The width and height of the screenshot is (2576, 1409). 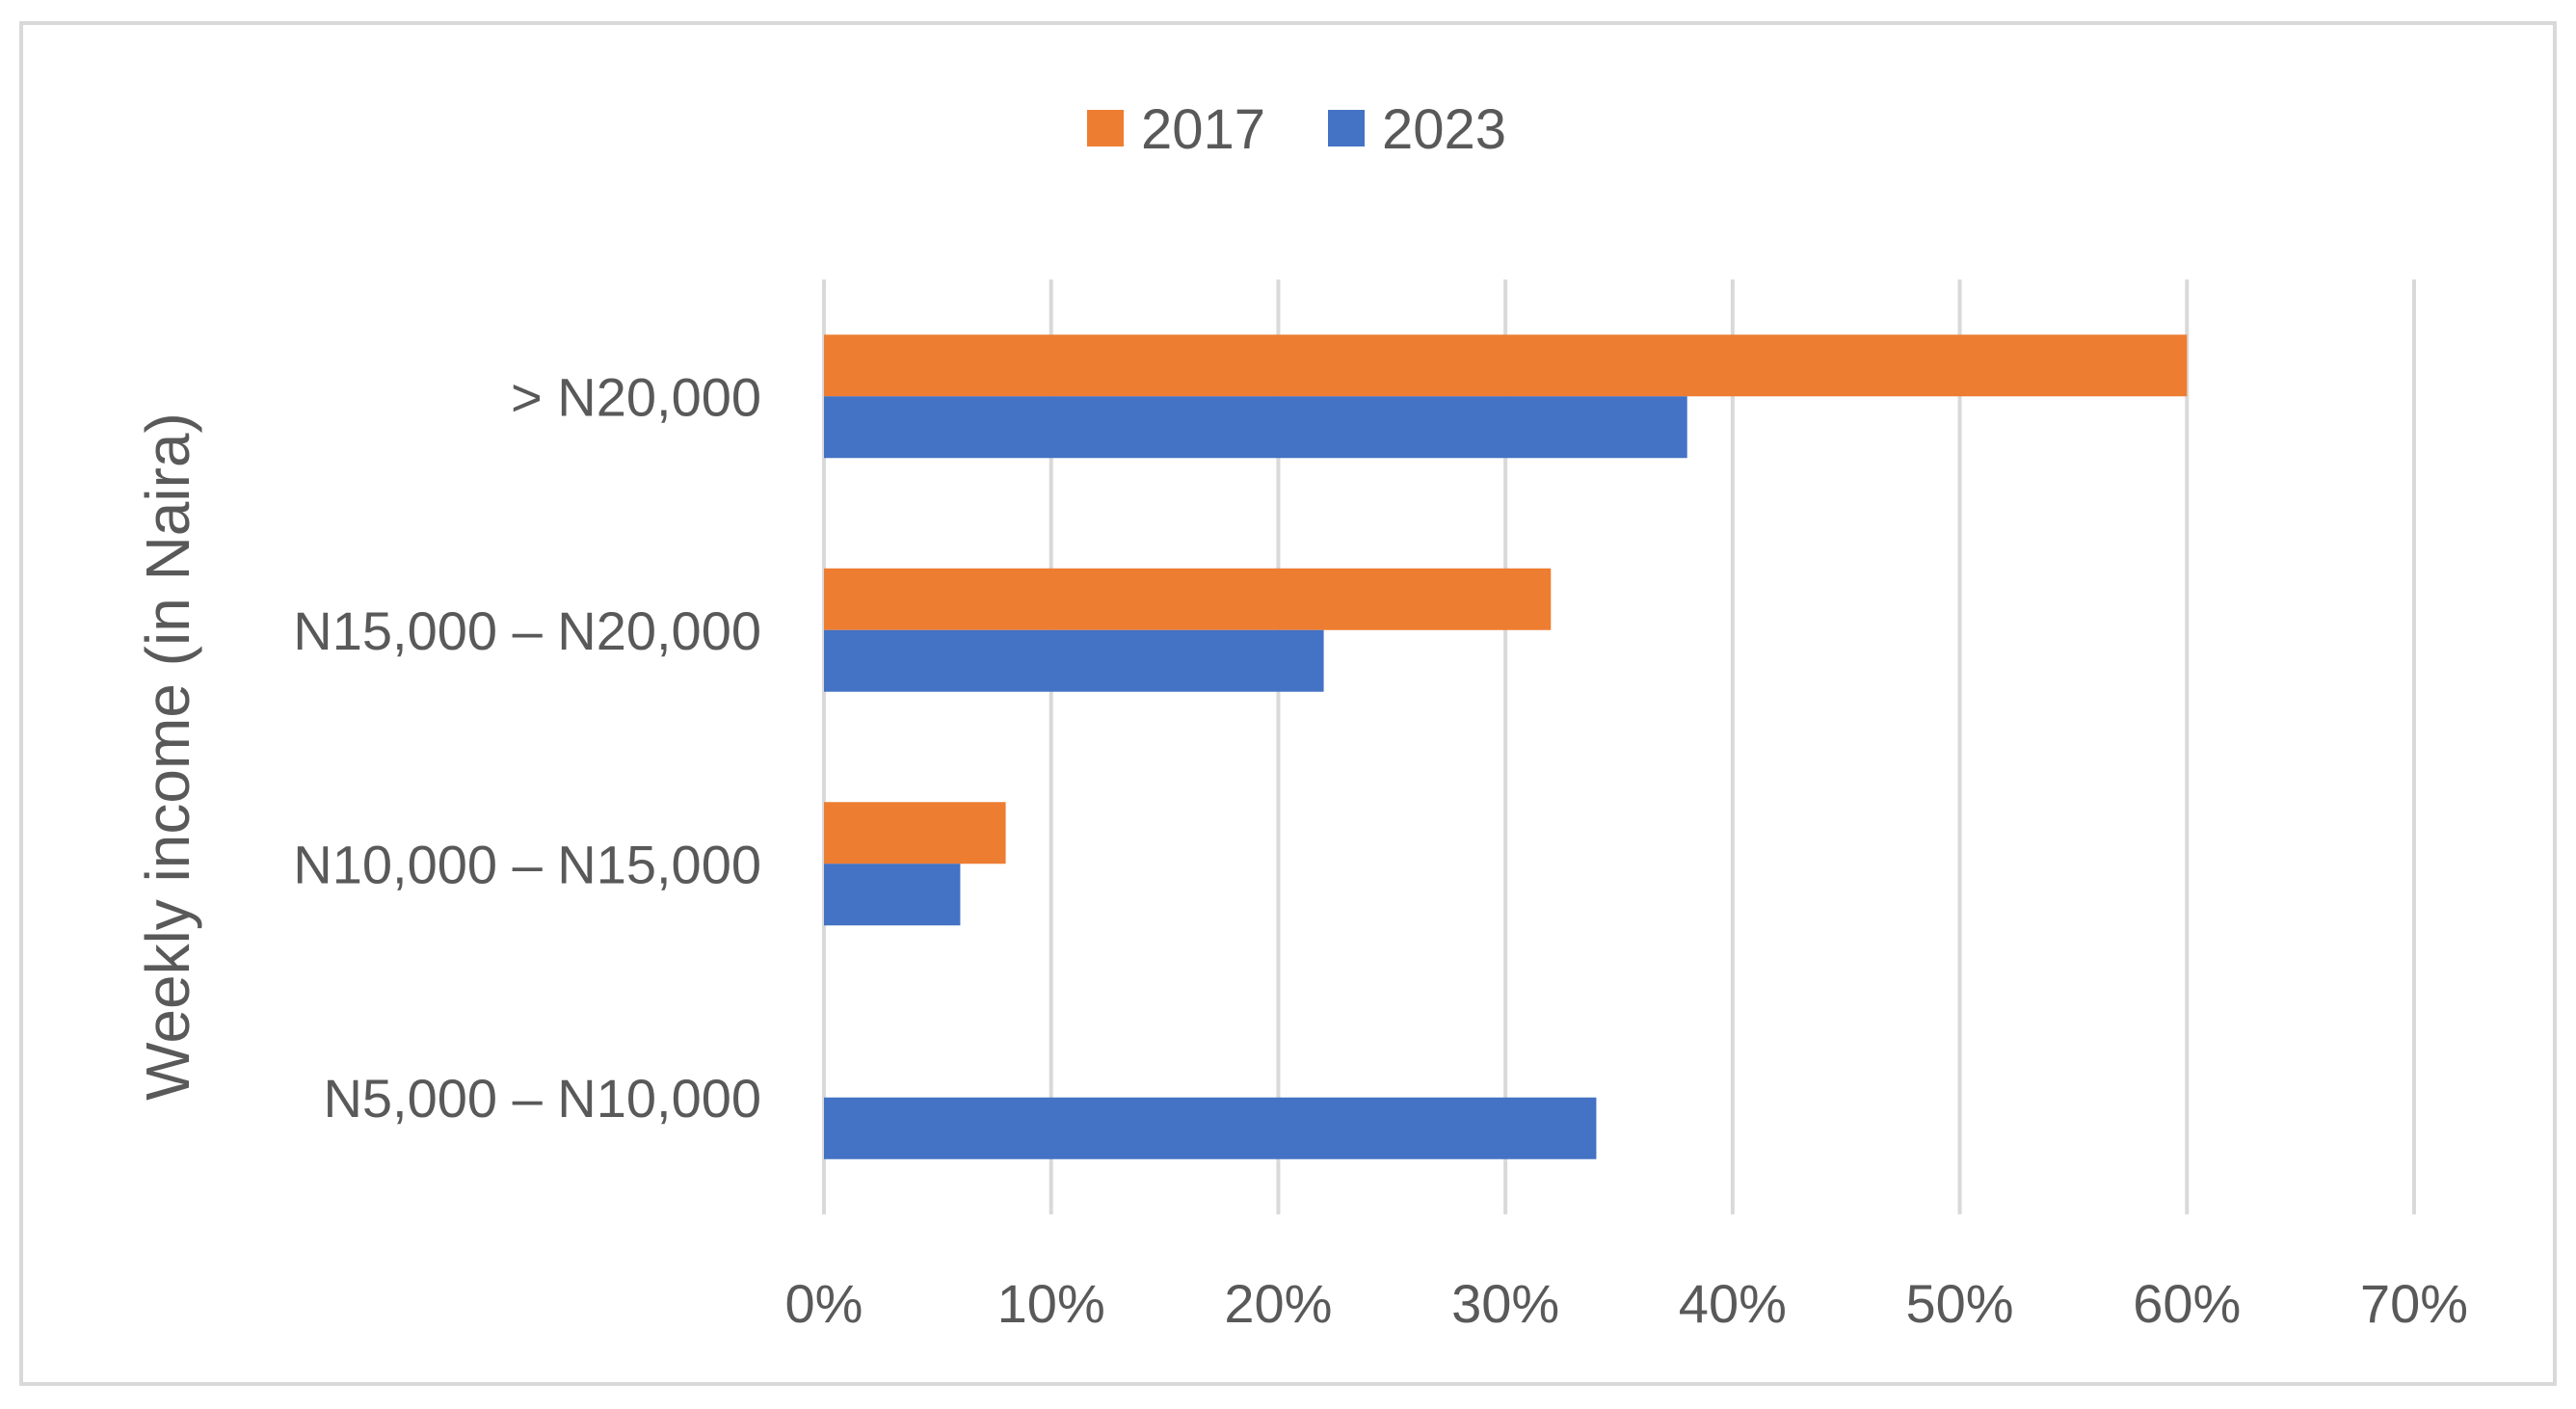 What do you see at coordinates (1627, 1304) in the screenshot?
I see `x-axis-ticks: 0% 10% 20% 30% 40% 50% 60% 70%` at bounding box center [1627, 1304].